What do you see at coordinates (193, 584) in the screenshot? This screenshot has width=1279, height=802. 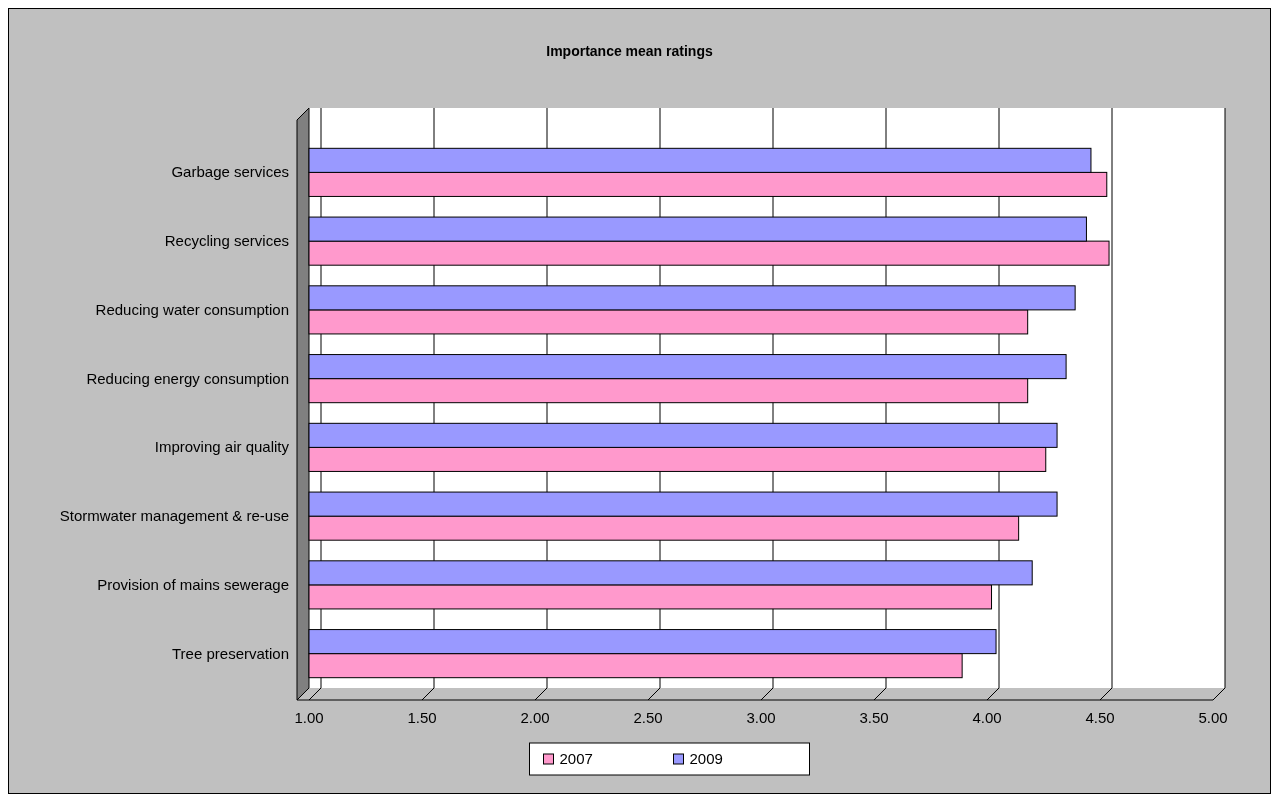 I see `y-tick-label: Provision of mains sewerage` at bounding box center [193, 584].